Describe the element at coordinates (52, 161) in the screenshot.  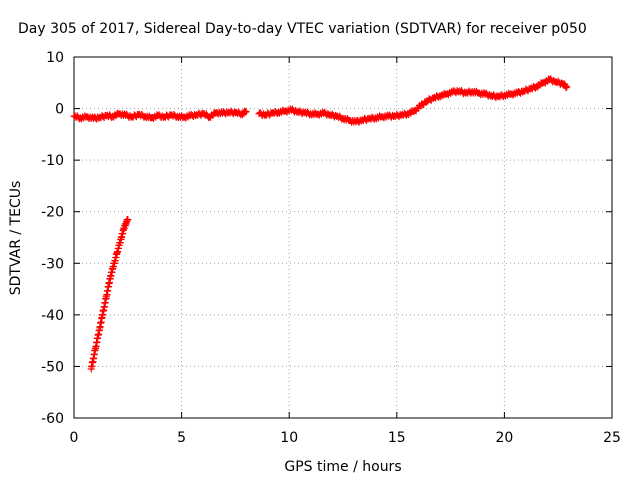
I see `y-tick-label: -10` at that location.